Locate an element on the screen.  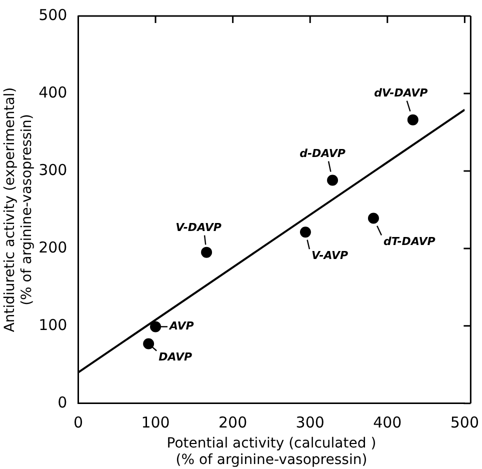
y-tick-label: 100 is located at coordinates (53, 325).